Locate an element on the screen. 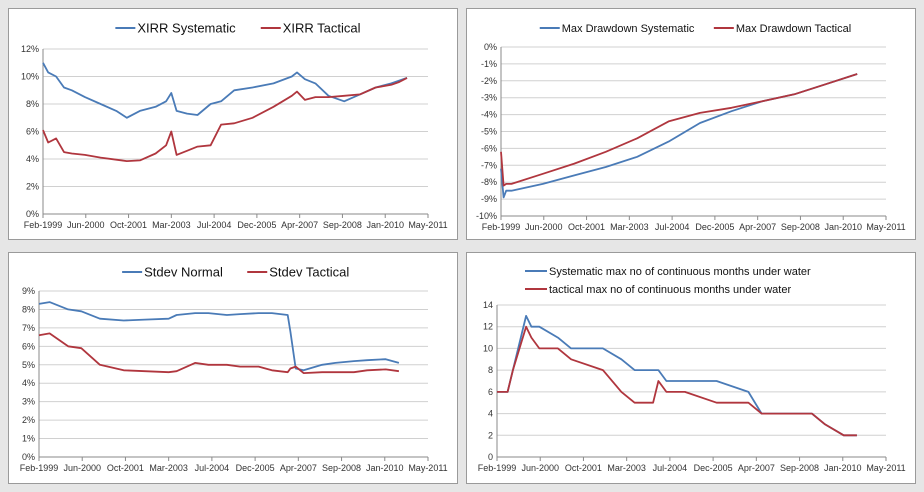  y-tick-label: -3% is located at coordinates (489, 98).